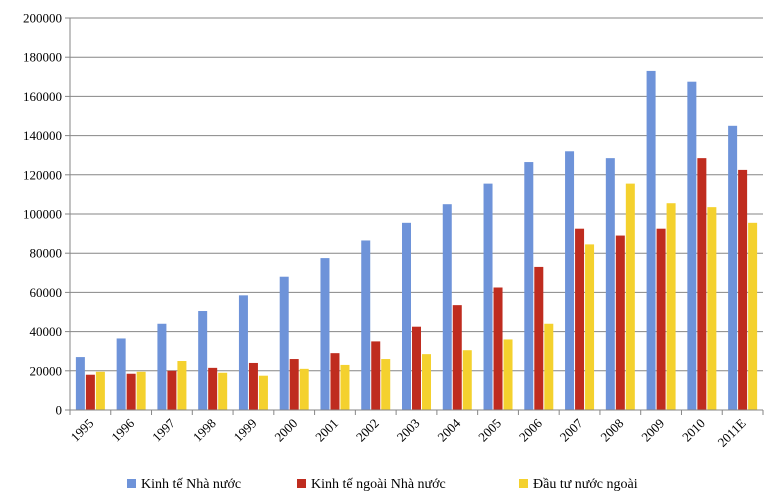 This screenshot has height=500, width=765. Describe the element at coordinates (243, 352) in the screenshot. I see `bar-1-1999` at that location.